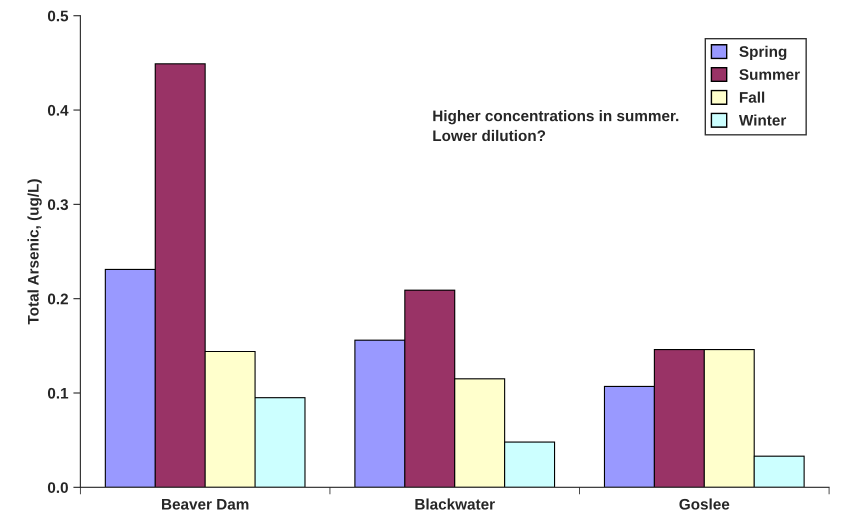 This screenshot has width=846, height=524. Describe the element at coordinates (752, 97) in the screenshot. I see `legend-label: Fall` at that location.